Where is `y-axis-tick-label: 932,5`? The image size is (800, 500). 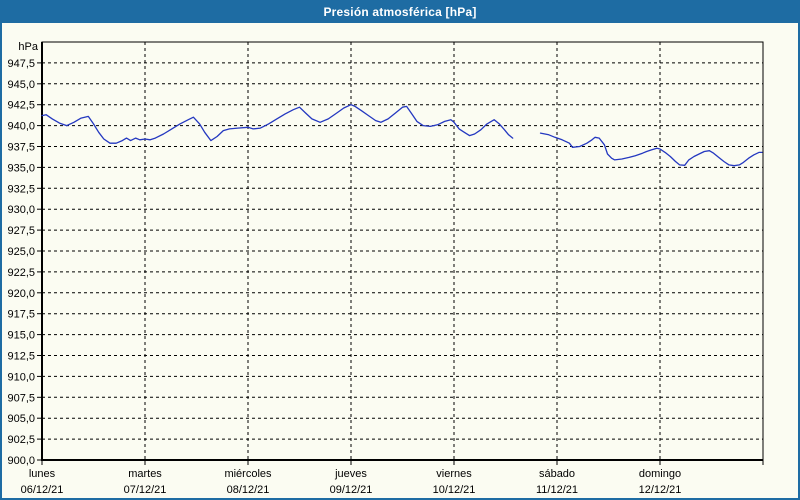
y-axis-tick-label: 932,5 is located at coordinates (21, 189).